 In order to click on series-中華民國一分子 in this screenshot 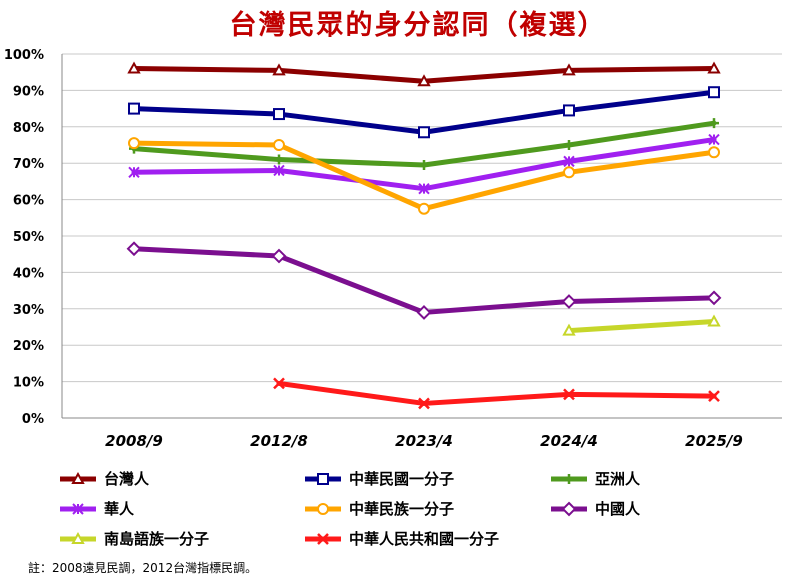, I will do `click(424, 112)`.